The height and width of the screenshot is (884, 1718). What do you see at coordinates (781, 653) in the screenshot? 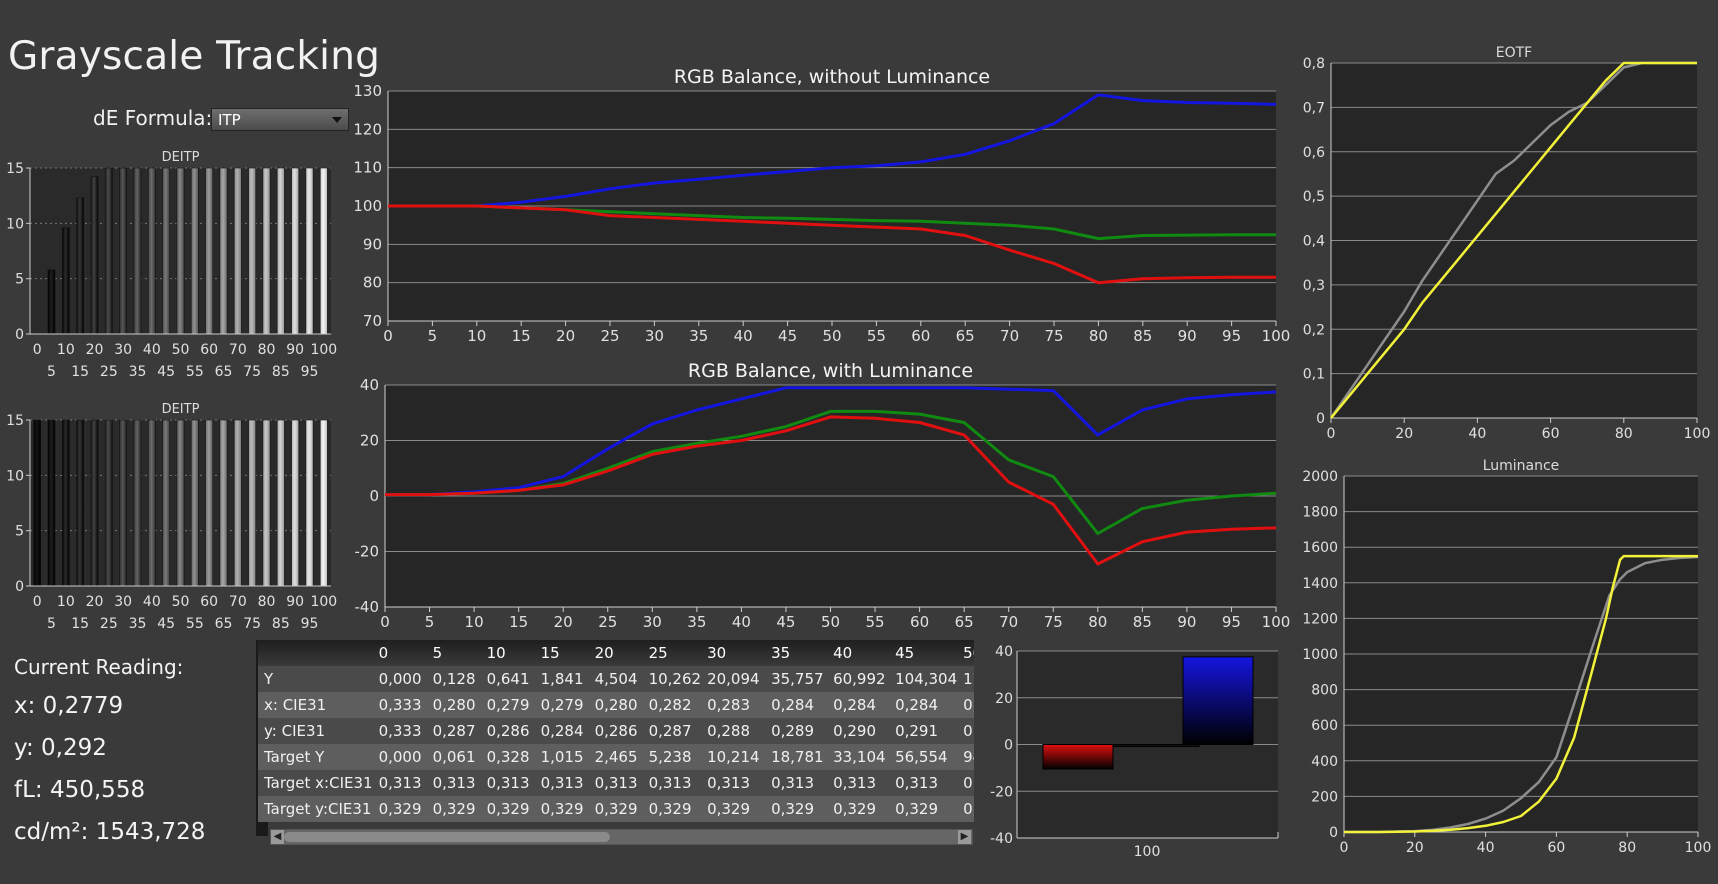
I see `table-header-cell: 35` at bounding box center [781, 653].